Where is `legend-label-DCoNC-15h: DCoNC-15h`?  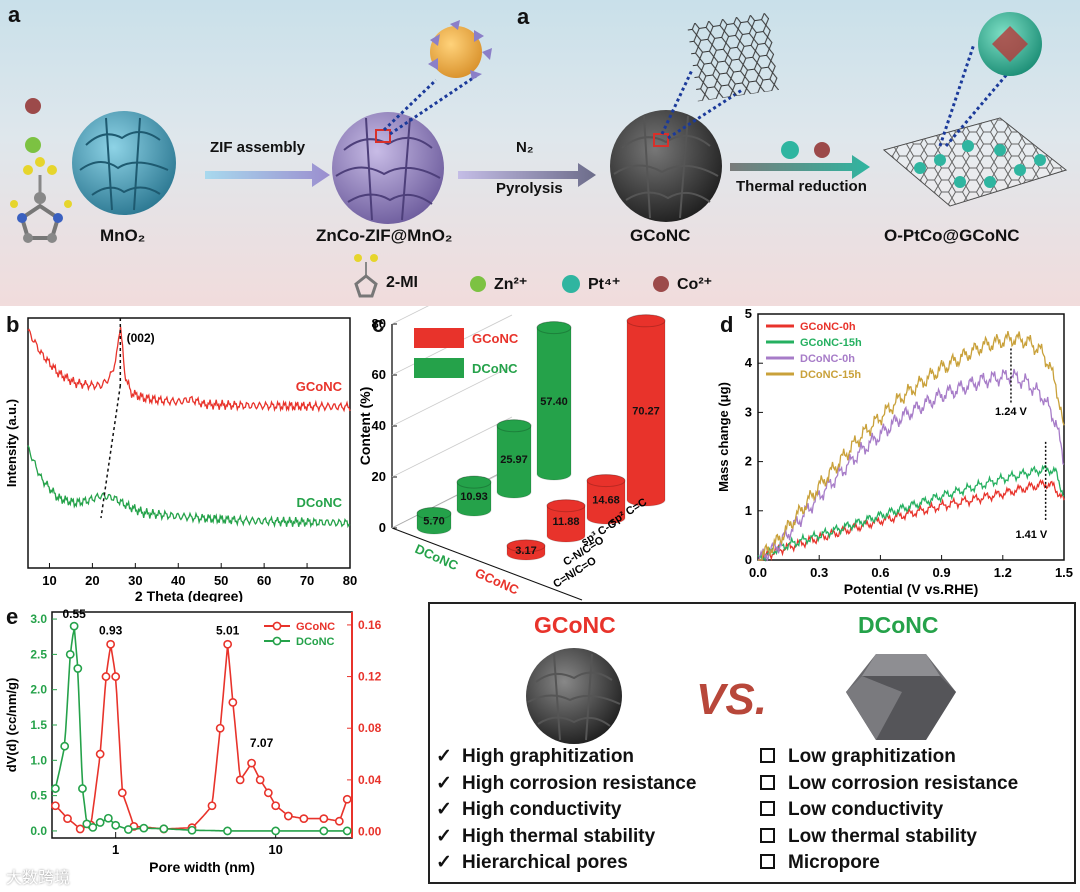
legend-label-DCoNC-15h: DCoNC-15h is located at coordinates (830, 375).